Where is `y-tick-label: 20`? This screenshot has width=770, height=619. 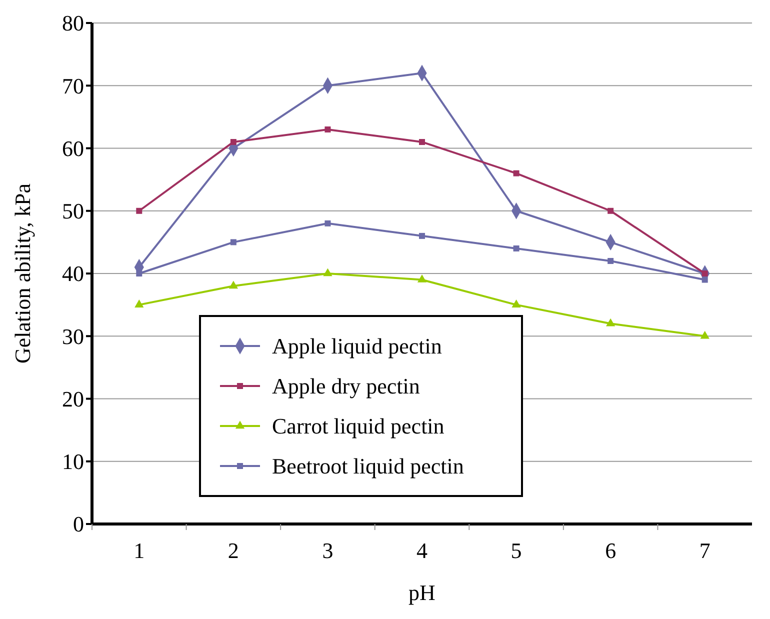
y-tick-label: 20 is located at coordinates (73, 399).